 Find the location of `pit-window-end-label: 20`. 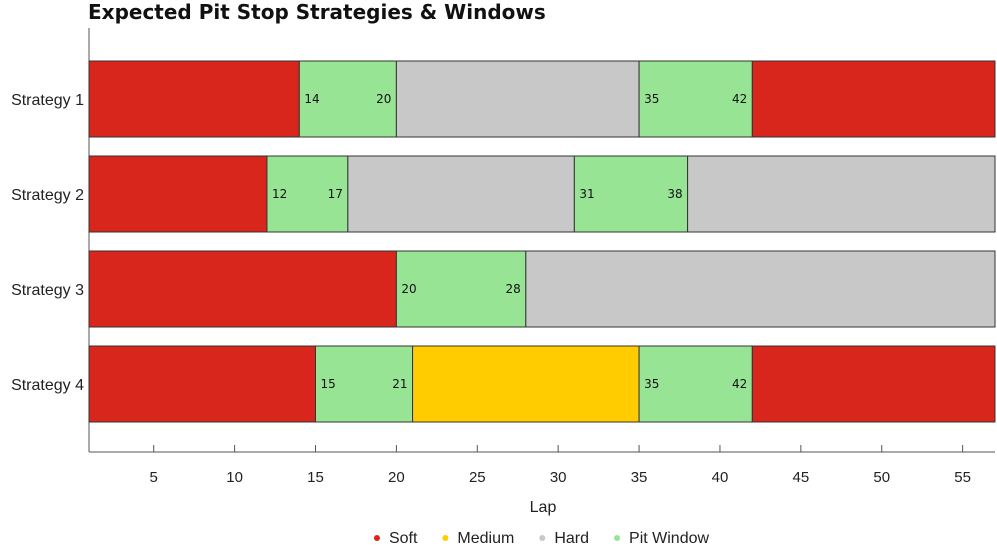

pit-window-end-label: 20 is located at coordinates (383, 99).